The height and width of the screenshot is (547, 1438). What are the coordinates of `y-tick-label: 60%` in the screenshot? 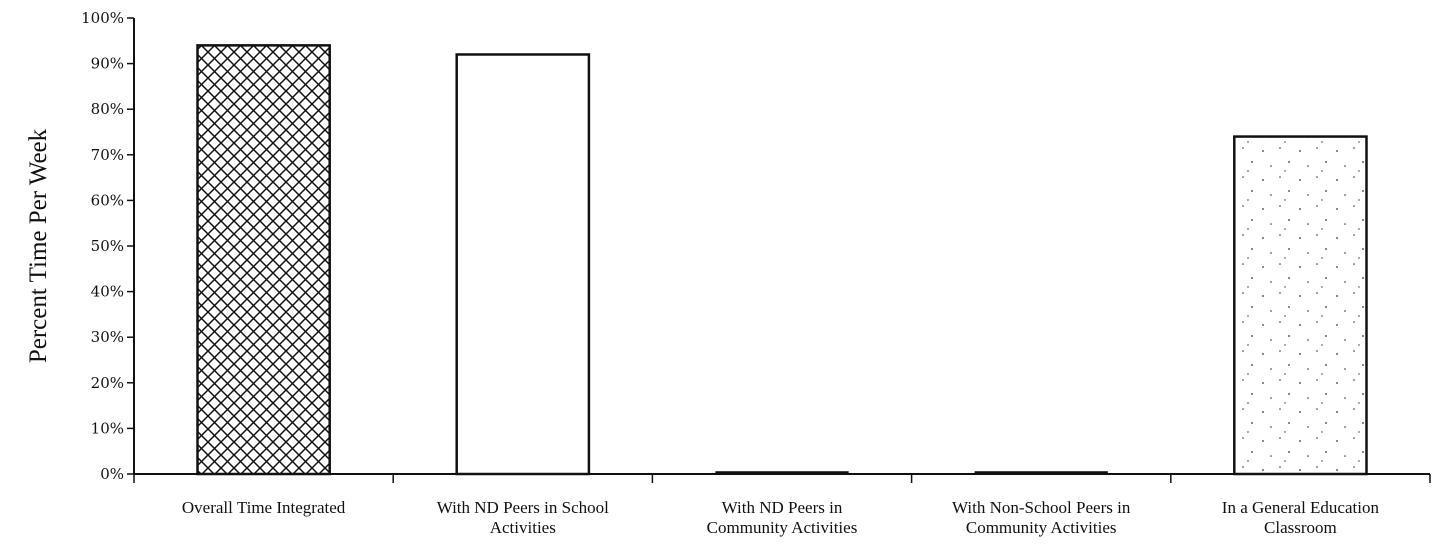 It's located at (107, 200).